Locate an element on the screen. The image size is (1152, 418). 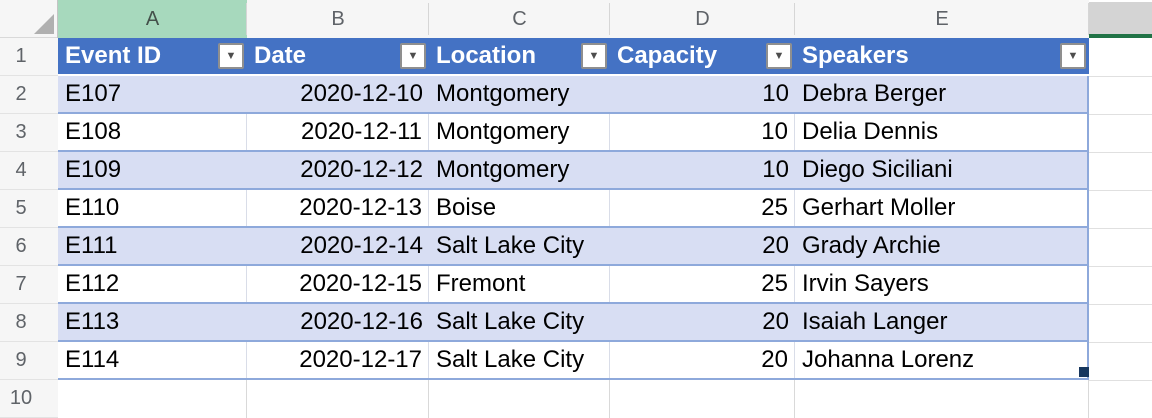
filter-button-event-id: ▼ is located at coordinates (231, 56).